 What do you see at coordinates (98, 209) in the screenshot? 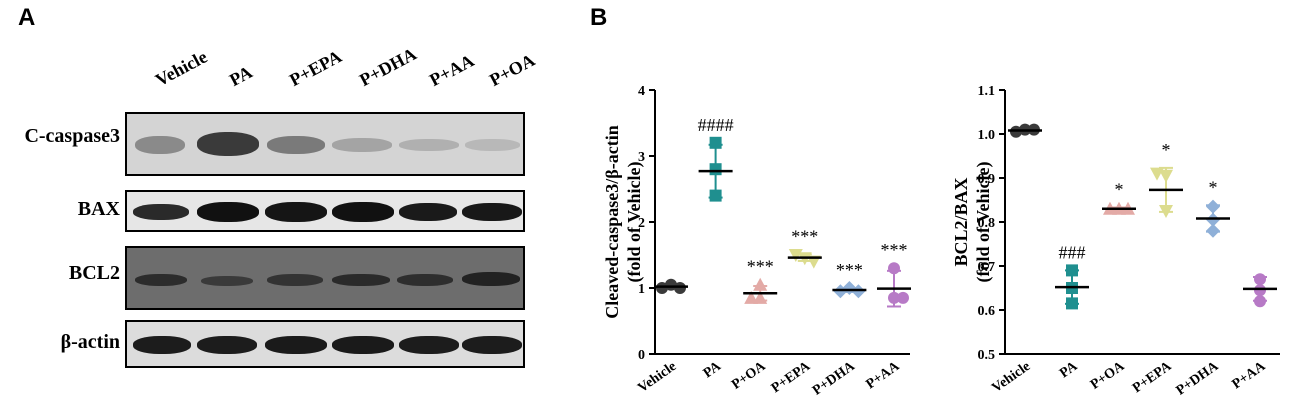
I see `blot-label-bax: BAX` at bounding box center [98, 209].